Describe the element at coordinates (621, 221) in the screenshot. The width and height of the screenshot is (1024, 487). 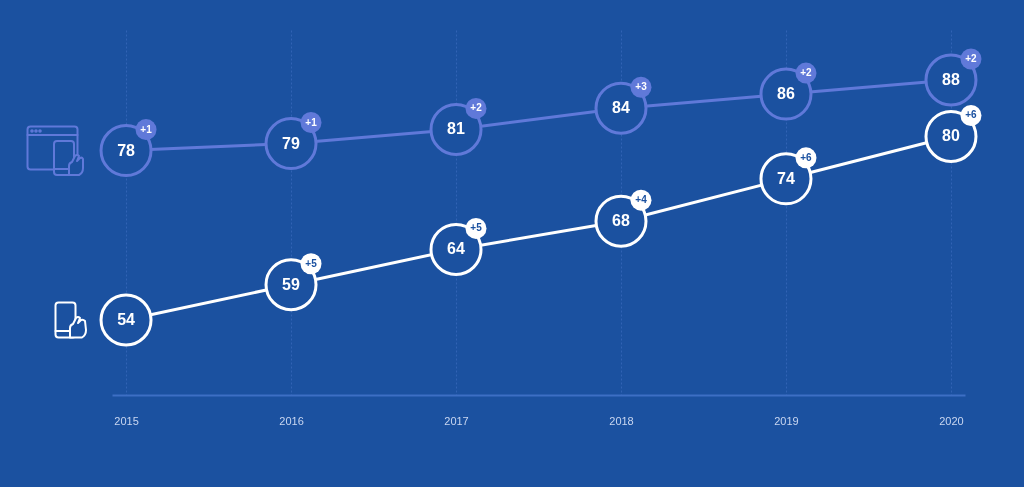
I see `data-label: 68` at that location.